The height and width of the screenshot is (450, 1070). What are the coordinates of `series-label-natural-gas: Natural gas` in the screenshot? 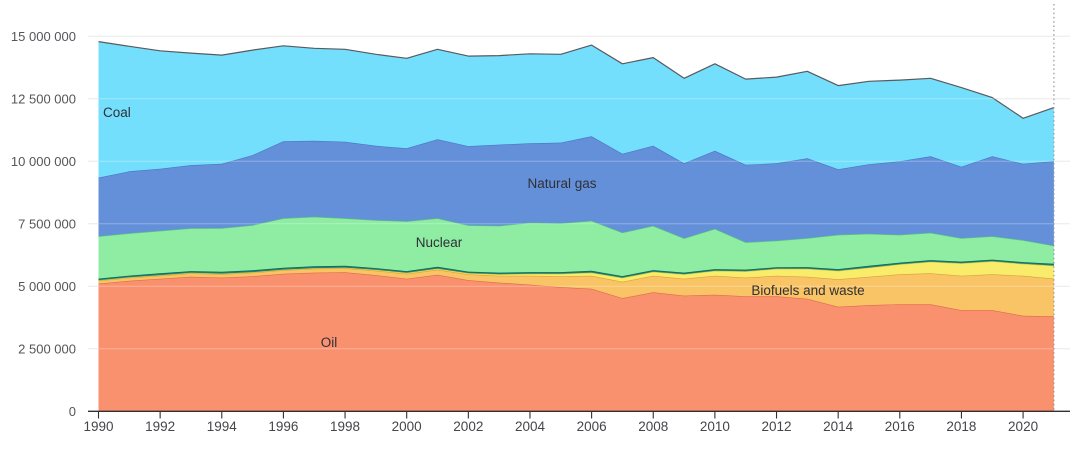 It's located at (561, 183).